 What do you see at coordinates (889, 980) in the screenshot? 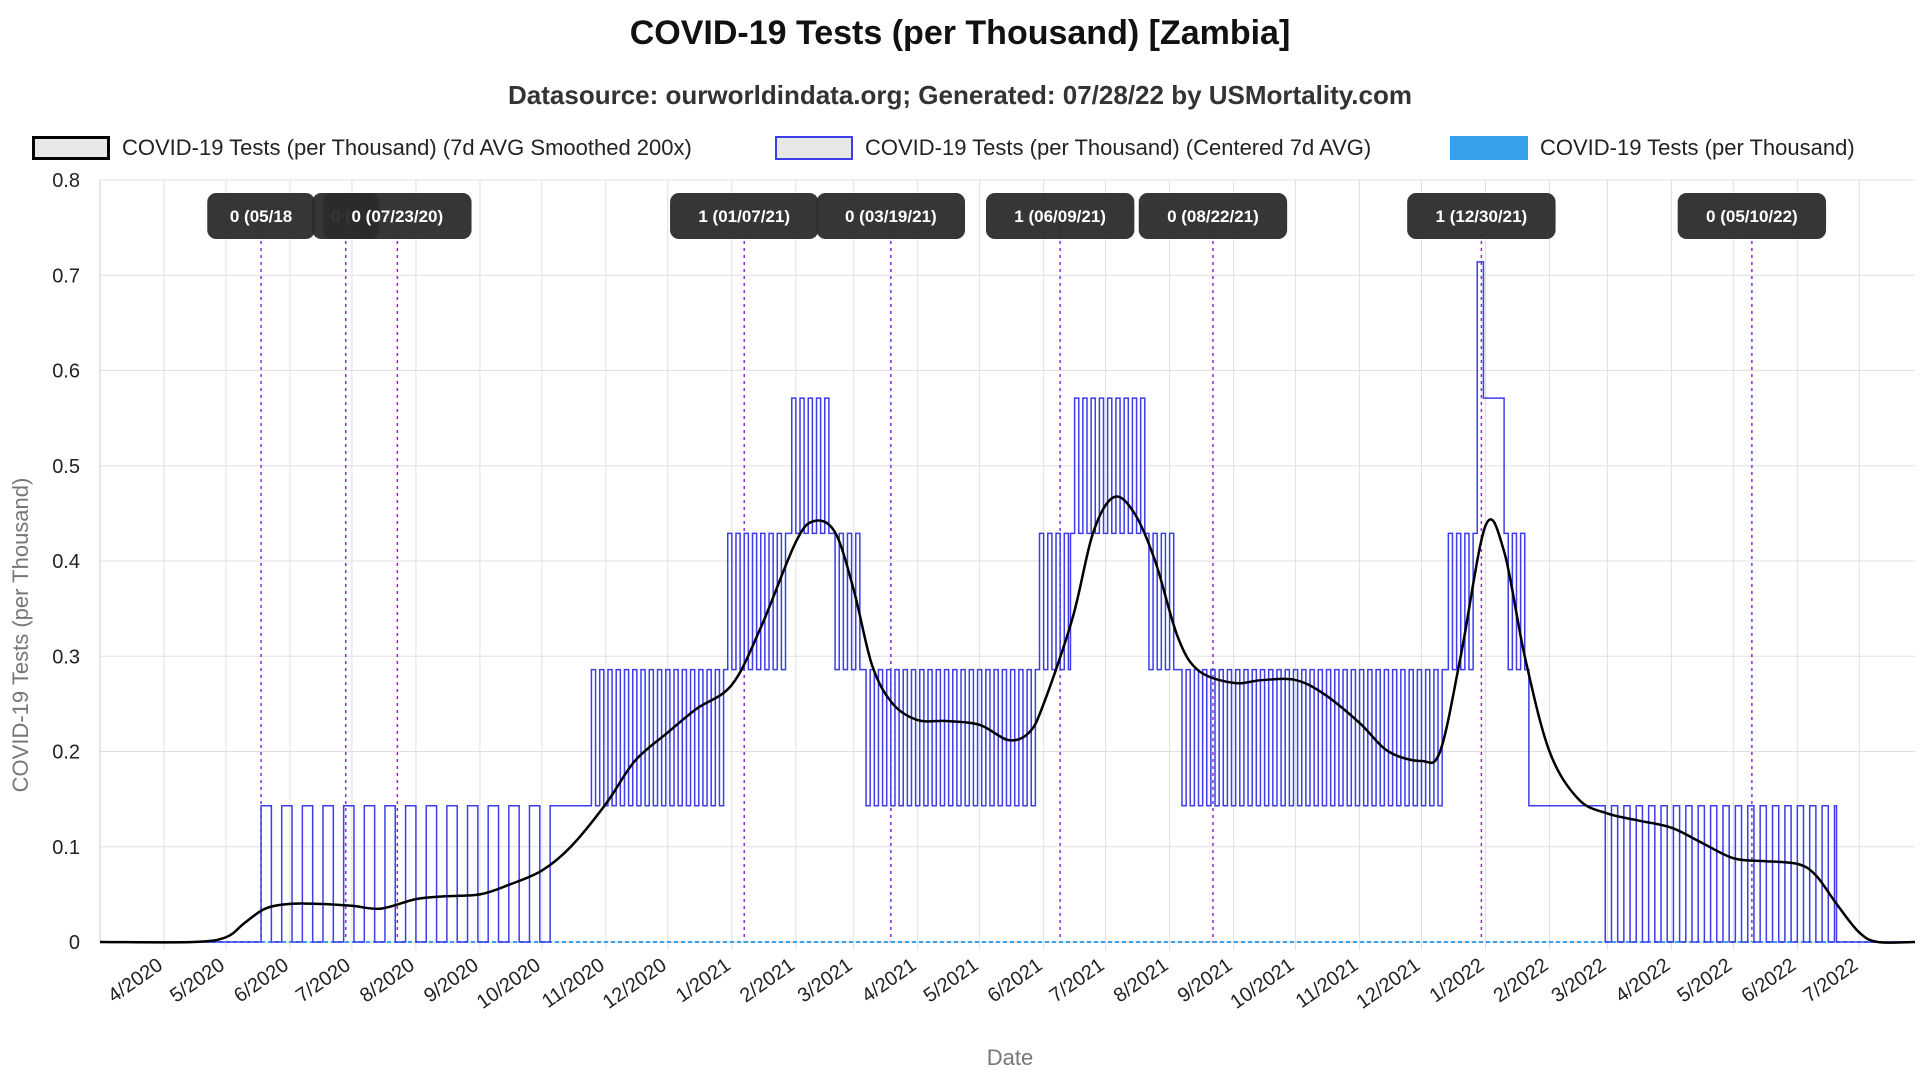
I see `x-tick-label: 4/2021` at bounding box center [889, 980].